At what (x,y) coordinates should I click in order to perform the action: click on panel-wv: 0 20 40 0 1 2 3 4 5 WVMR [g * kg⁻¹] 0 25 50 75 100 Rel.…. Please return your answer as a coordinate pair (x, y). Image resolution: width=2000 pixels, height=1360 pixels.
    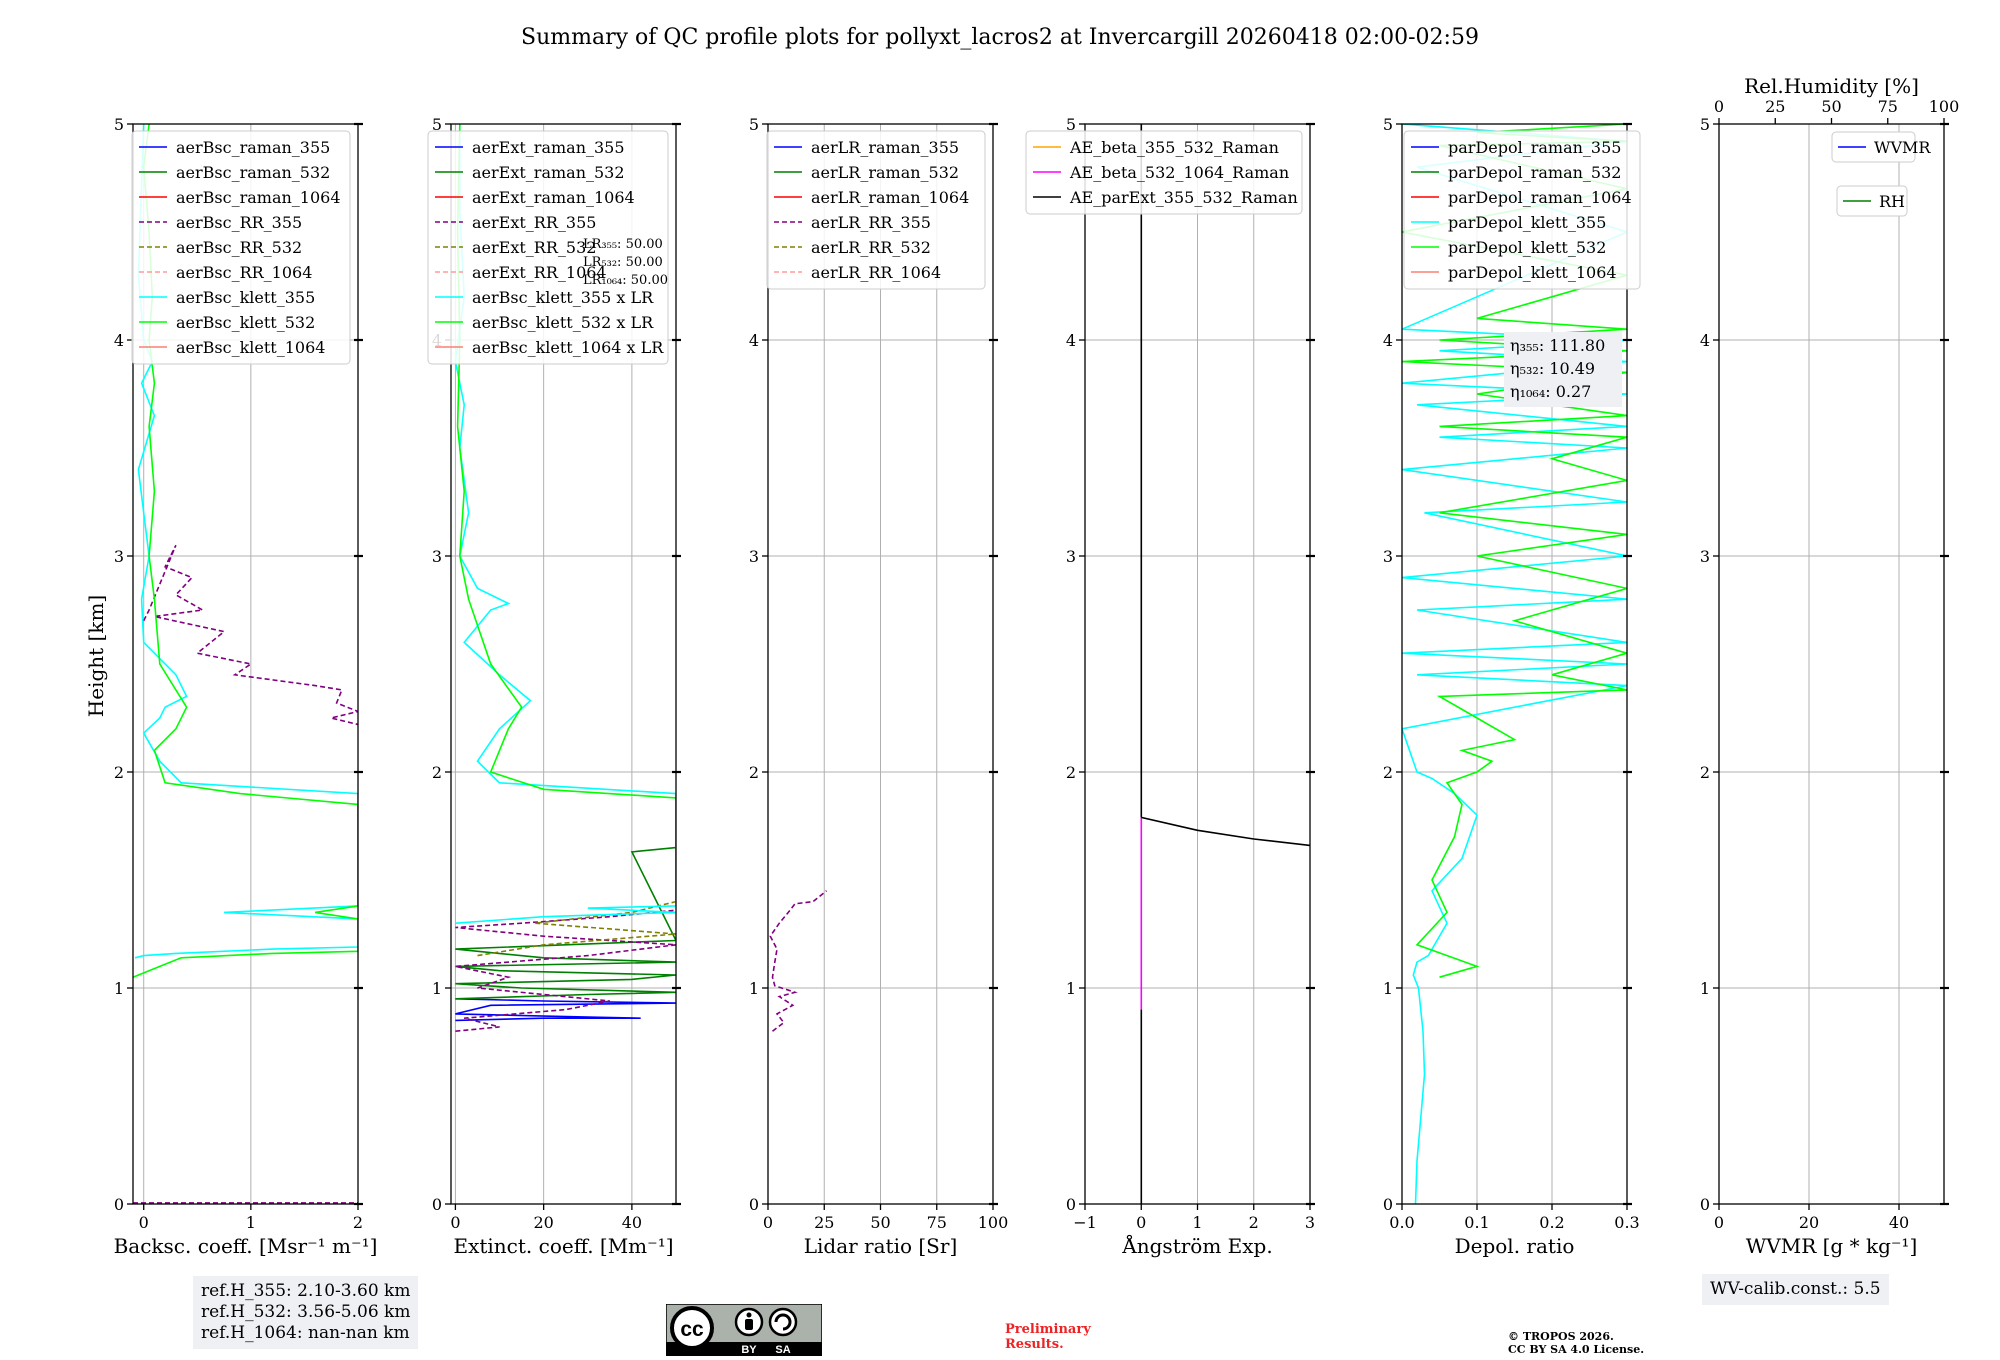
    Looking at the image, I should click on (1829, 666).